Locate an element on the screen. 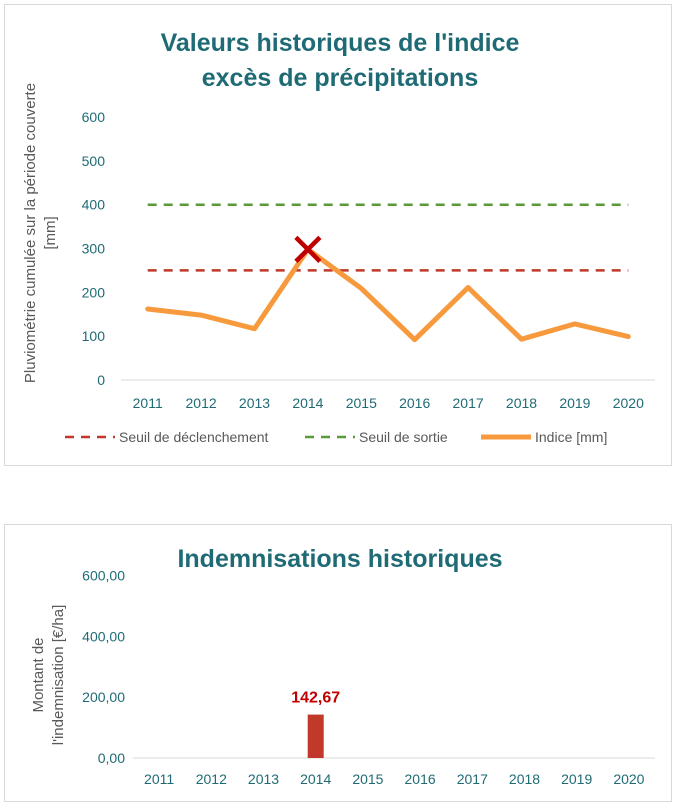 The image size is (676, 808). y-tick-label: 200 is located at coordinates (94, 292).